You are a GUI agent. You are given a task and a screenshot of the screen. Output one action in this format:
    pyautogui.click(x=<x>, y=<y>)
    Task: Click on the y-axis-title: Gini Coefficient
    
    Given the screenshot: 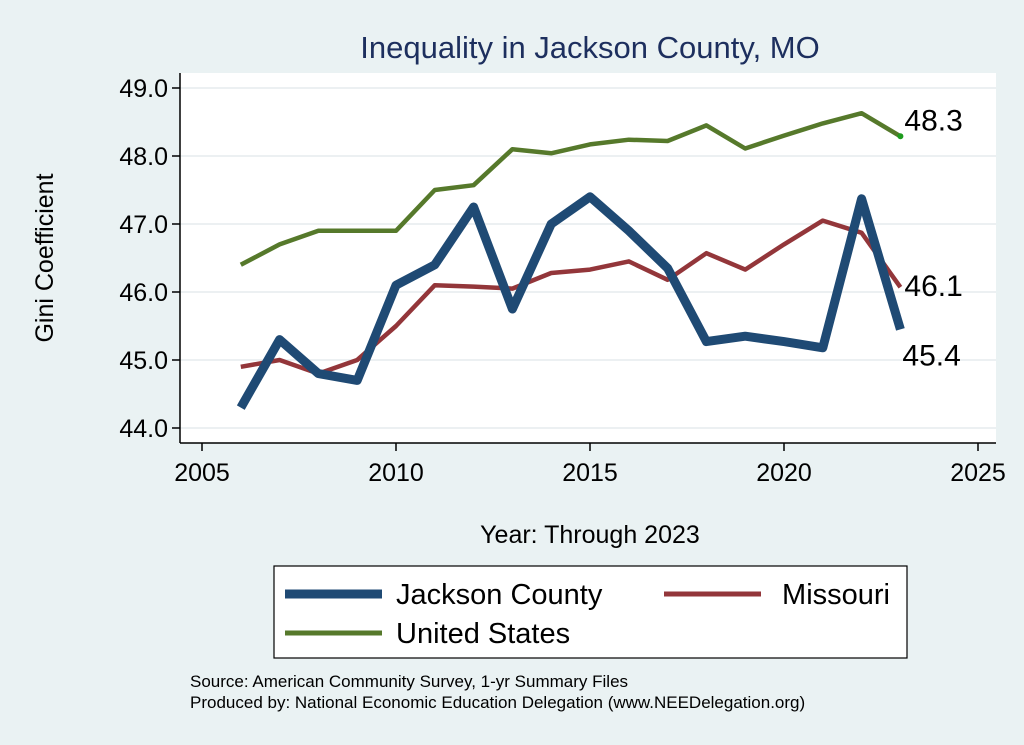 What is the action you would take?
    pyautogui.click(x=45, y=257)
    